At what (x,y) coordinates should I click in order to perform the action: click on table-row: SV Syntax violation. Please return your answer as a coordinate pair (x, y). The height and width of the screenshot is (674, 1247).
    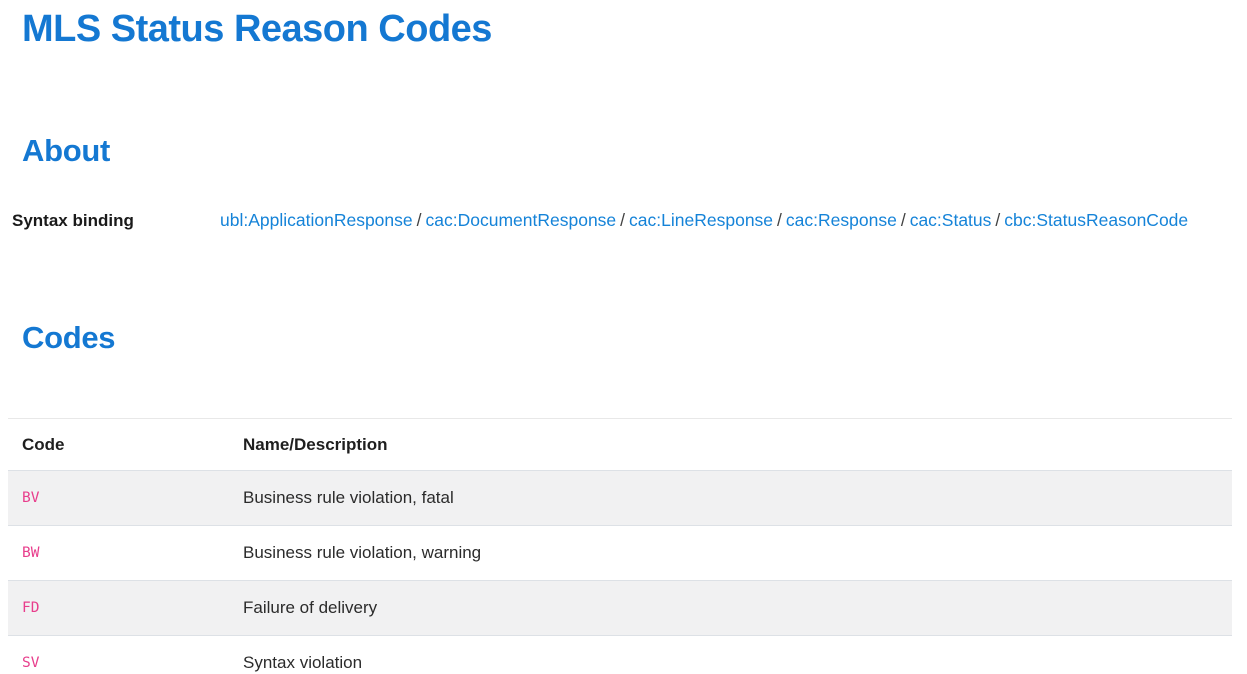
    Looking at the image, I should click on (620, 654).